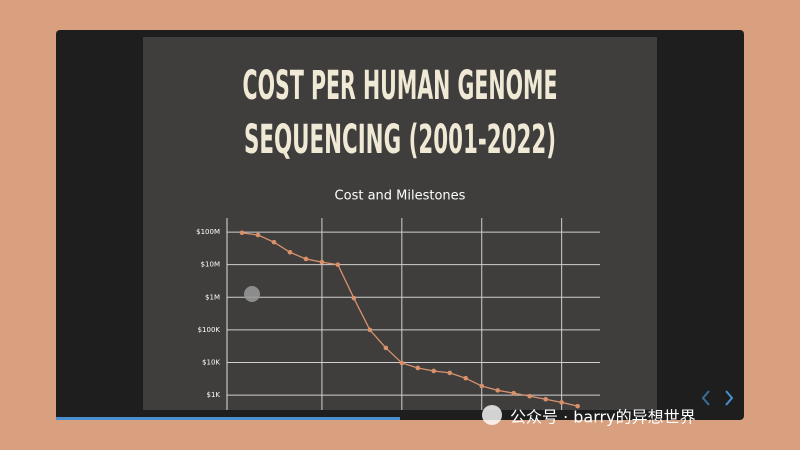  I want to click on slide-title: COST PER HUMAN GENOME, so click(400, 86).